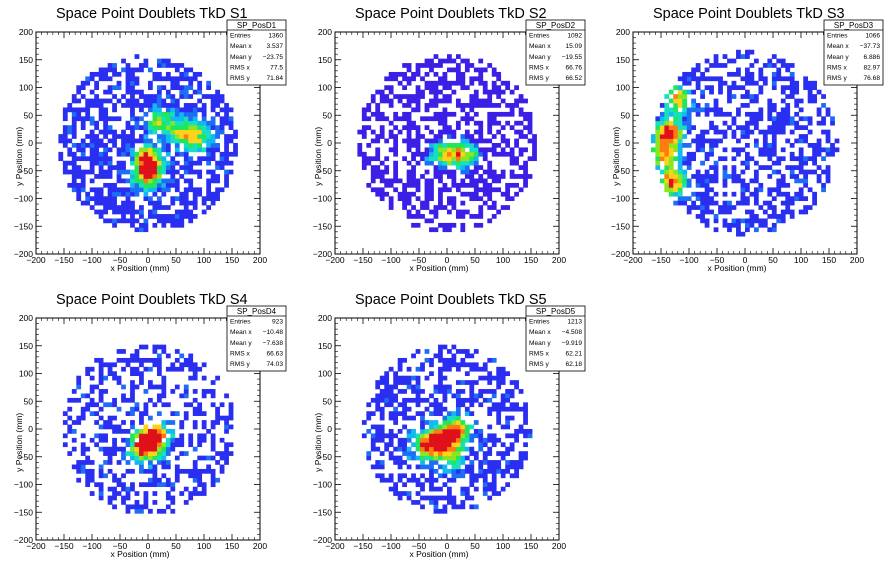 The image size is (896, 574). What do you see at coordinates (322, 199) in the screenshot?
I see `y-tick-label: −100` at bounding box center [322, 199].